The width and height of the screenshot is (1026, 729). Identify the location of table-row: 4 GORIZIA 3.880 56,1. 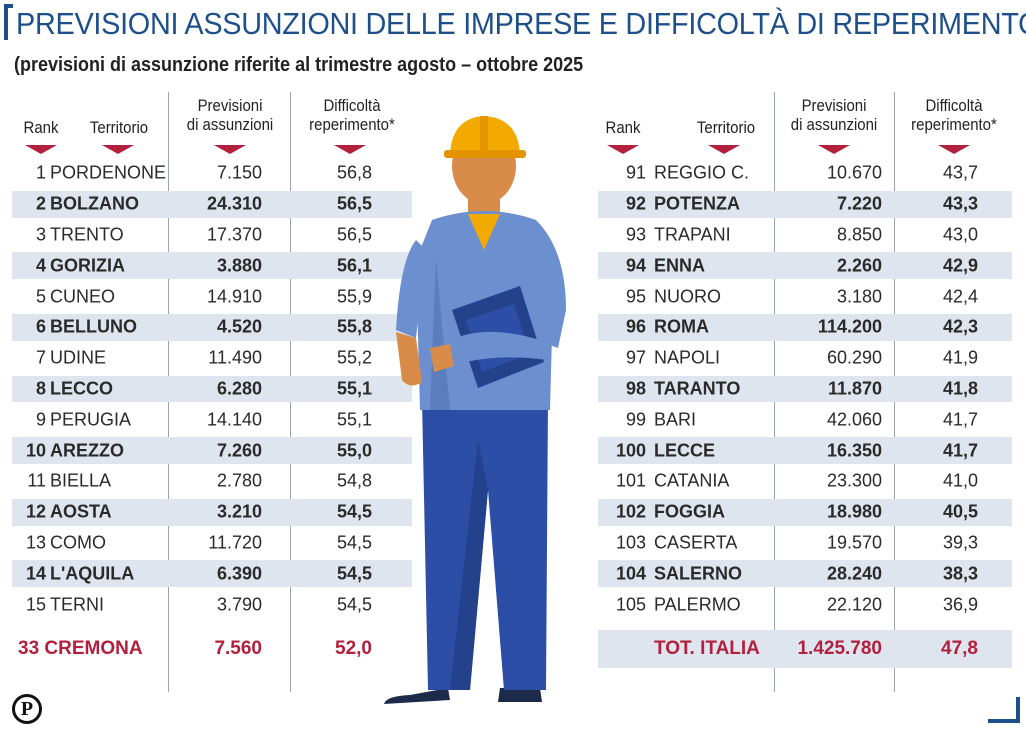
(212, 265).